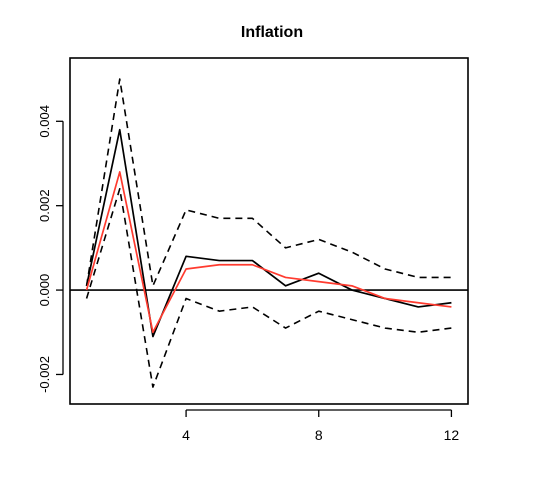  I want to click on y-tick-label-1: 0.000, so click(44, 290).